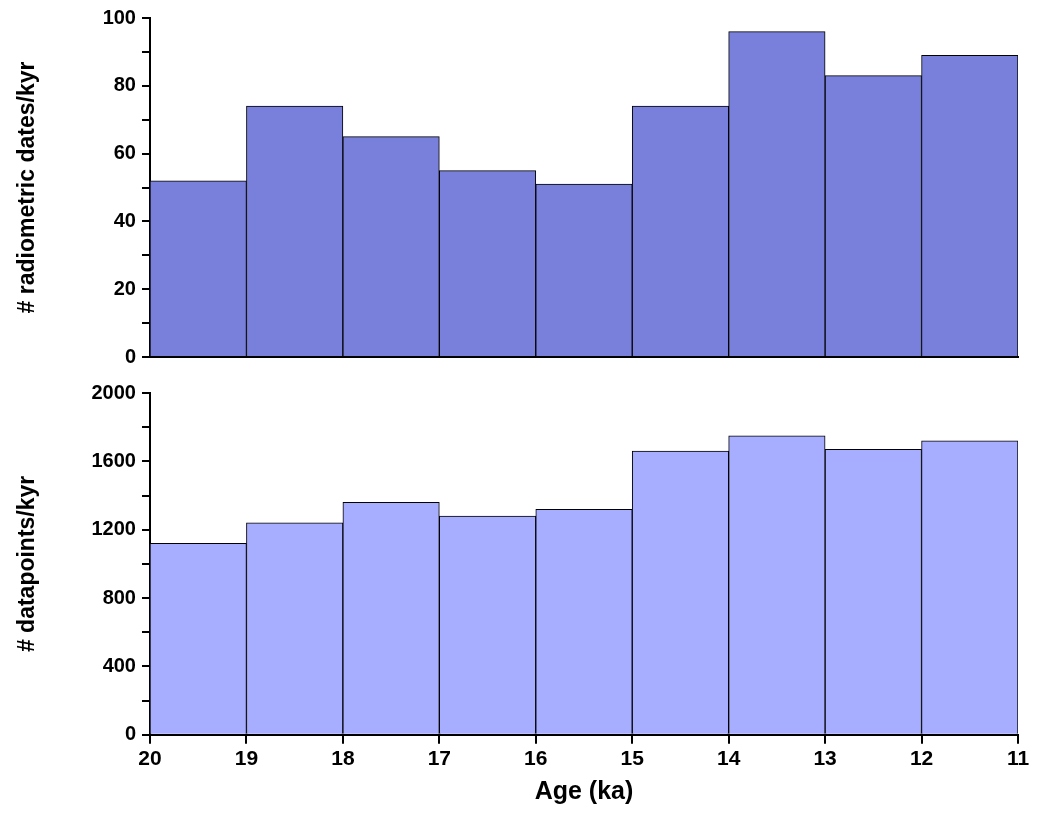 This screenshot has height=815, width=1040. I want to click on x-tick-label: 11, so click(1018, 758).